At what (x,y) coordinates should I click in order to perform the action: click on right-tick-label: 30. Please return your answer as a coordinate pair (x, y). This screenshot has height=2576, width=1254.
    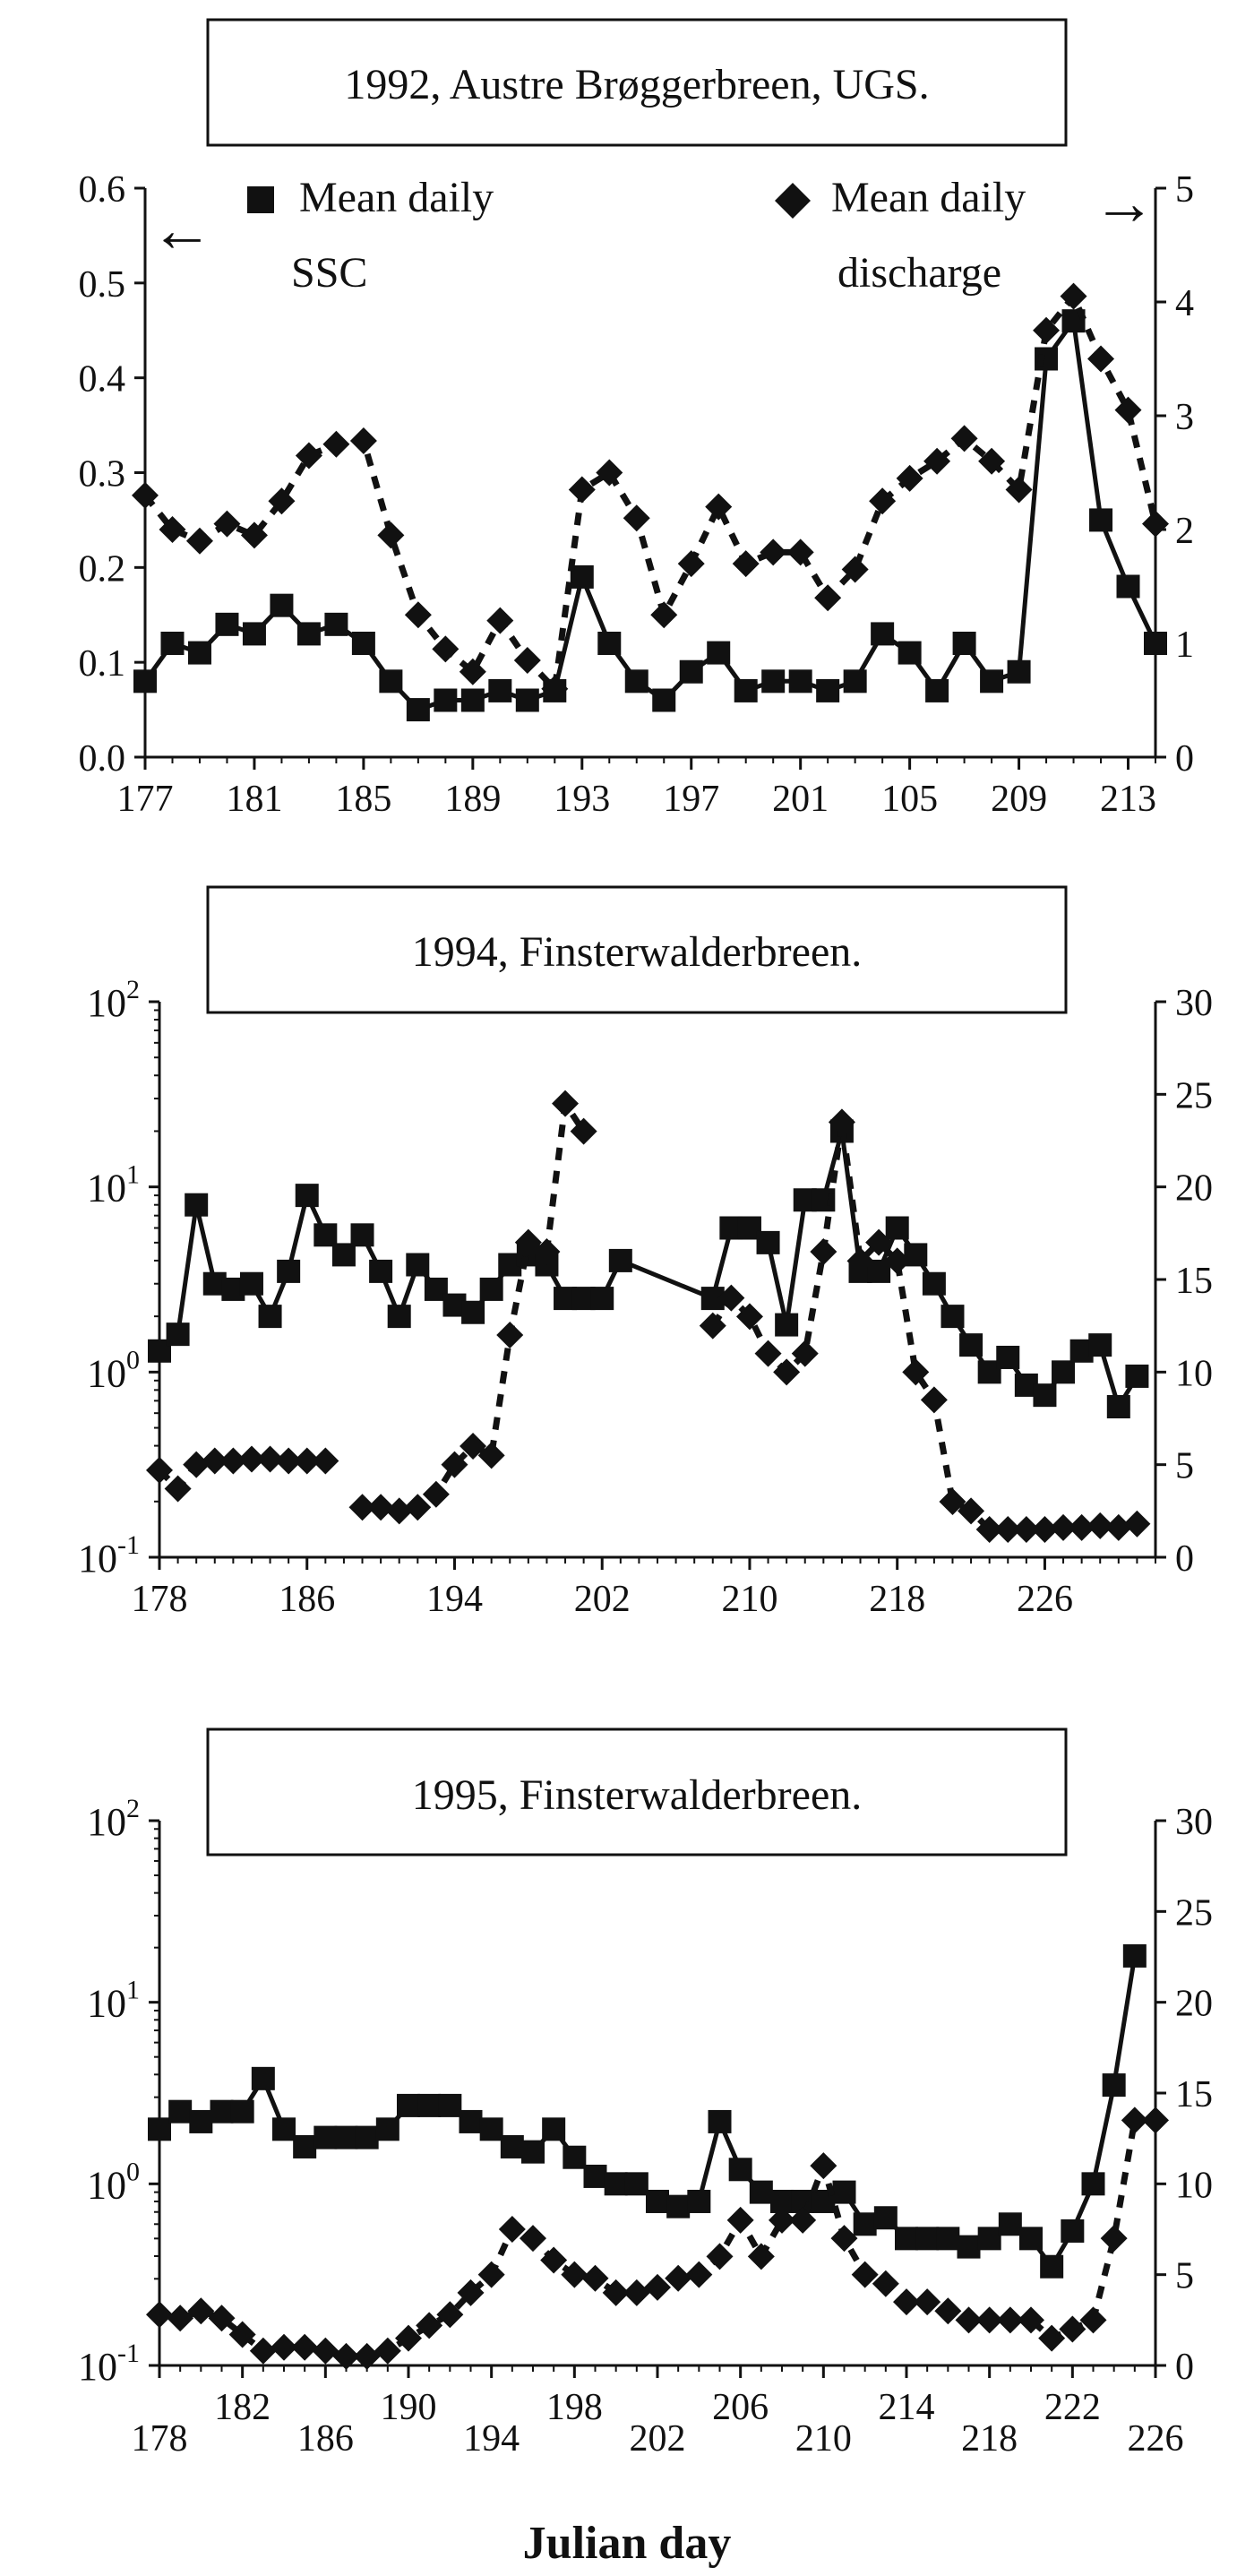
    Looking at the image, I should click on (1194, 1823).